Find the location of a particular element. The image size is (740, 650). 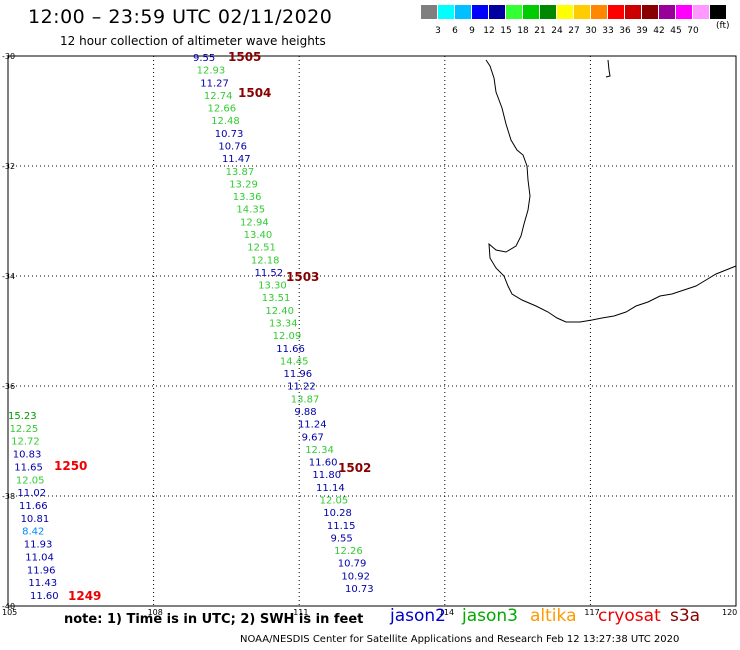

swh-value: 13.87 is located at coordinates (240, 172).